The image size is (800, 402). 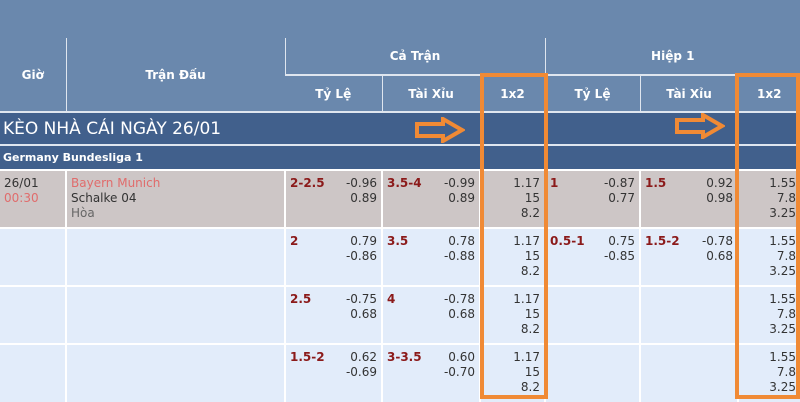 I want to click on hdp-cell: 2 0.79 -0.86, so click(x=333, y=256).